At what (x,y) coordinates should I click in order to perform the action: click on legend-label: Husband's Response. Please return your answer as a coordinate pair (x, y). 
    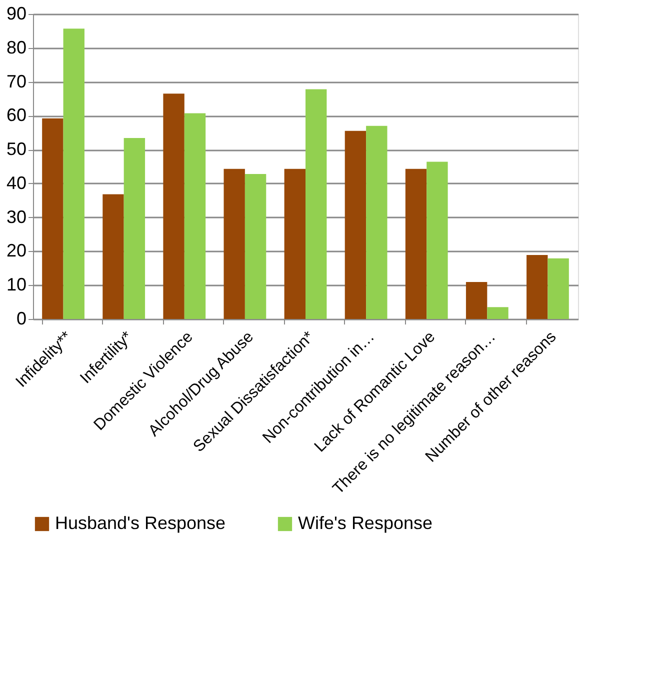
    Looking at the image, I should click on (140, 523).